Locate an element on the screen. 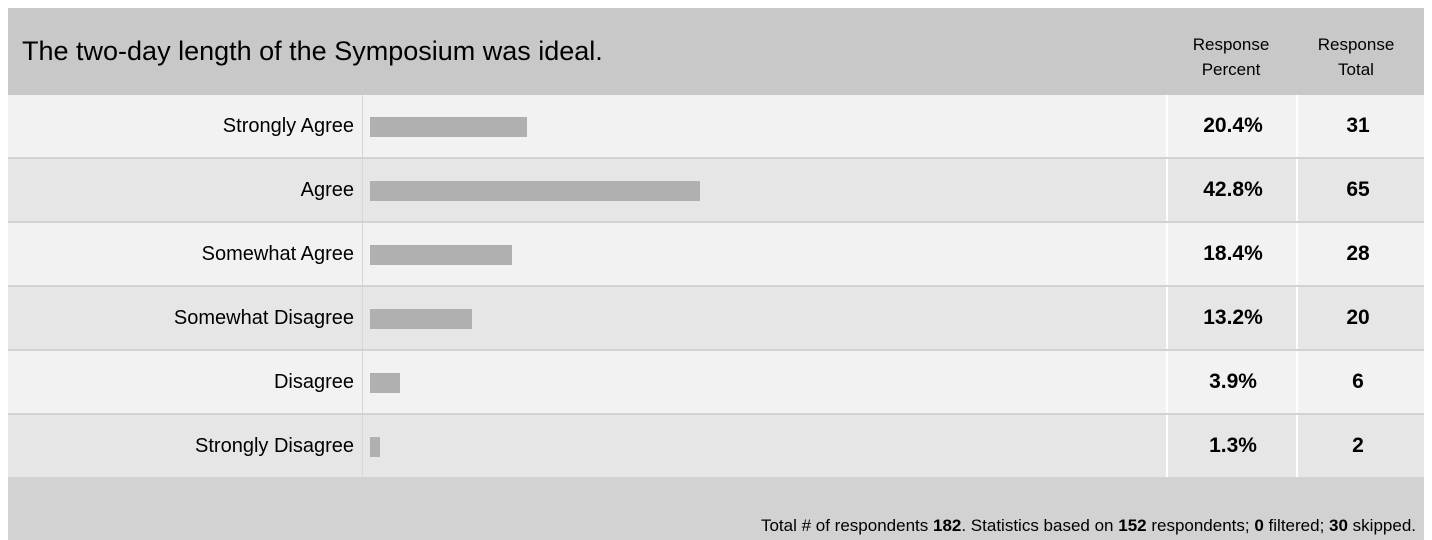 The height and width of the screenshot is (540, 1432). based-on-count: 152 is located at coordinates (1132, 525).